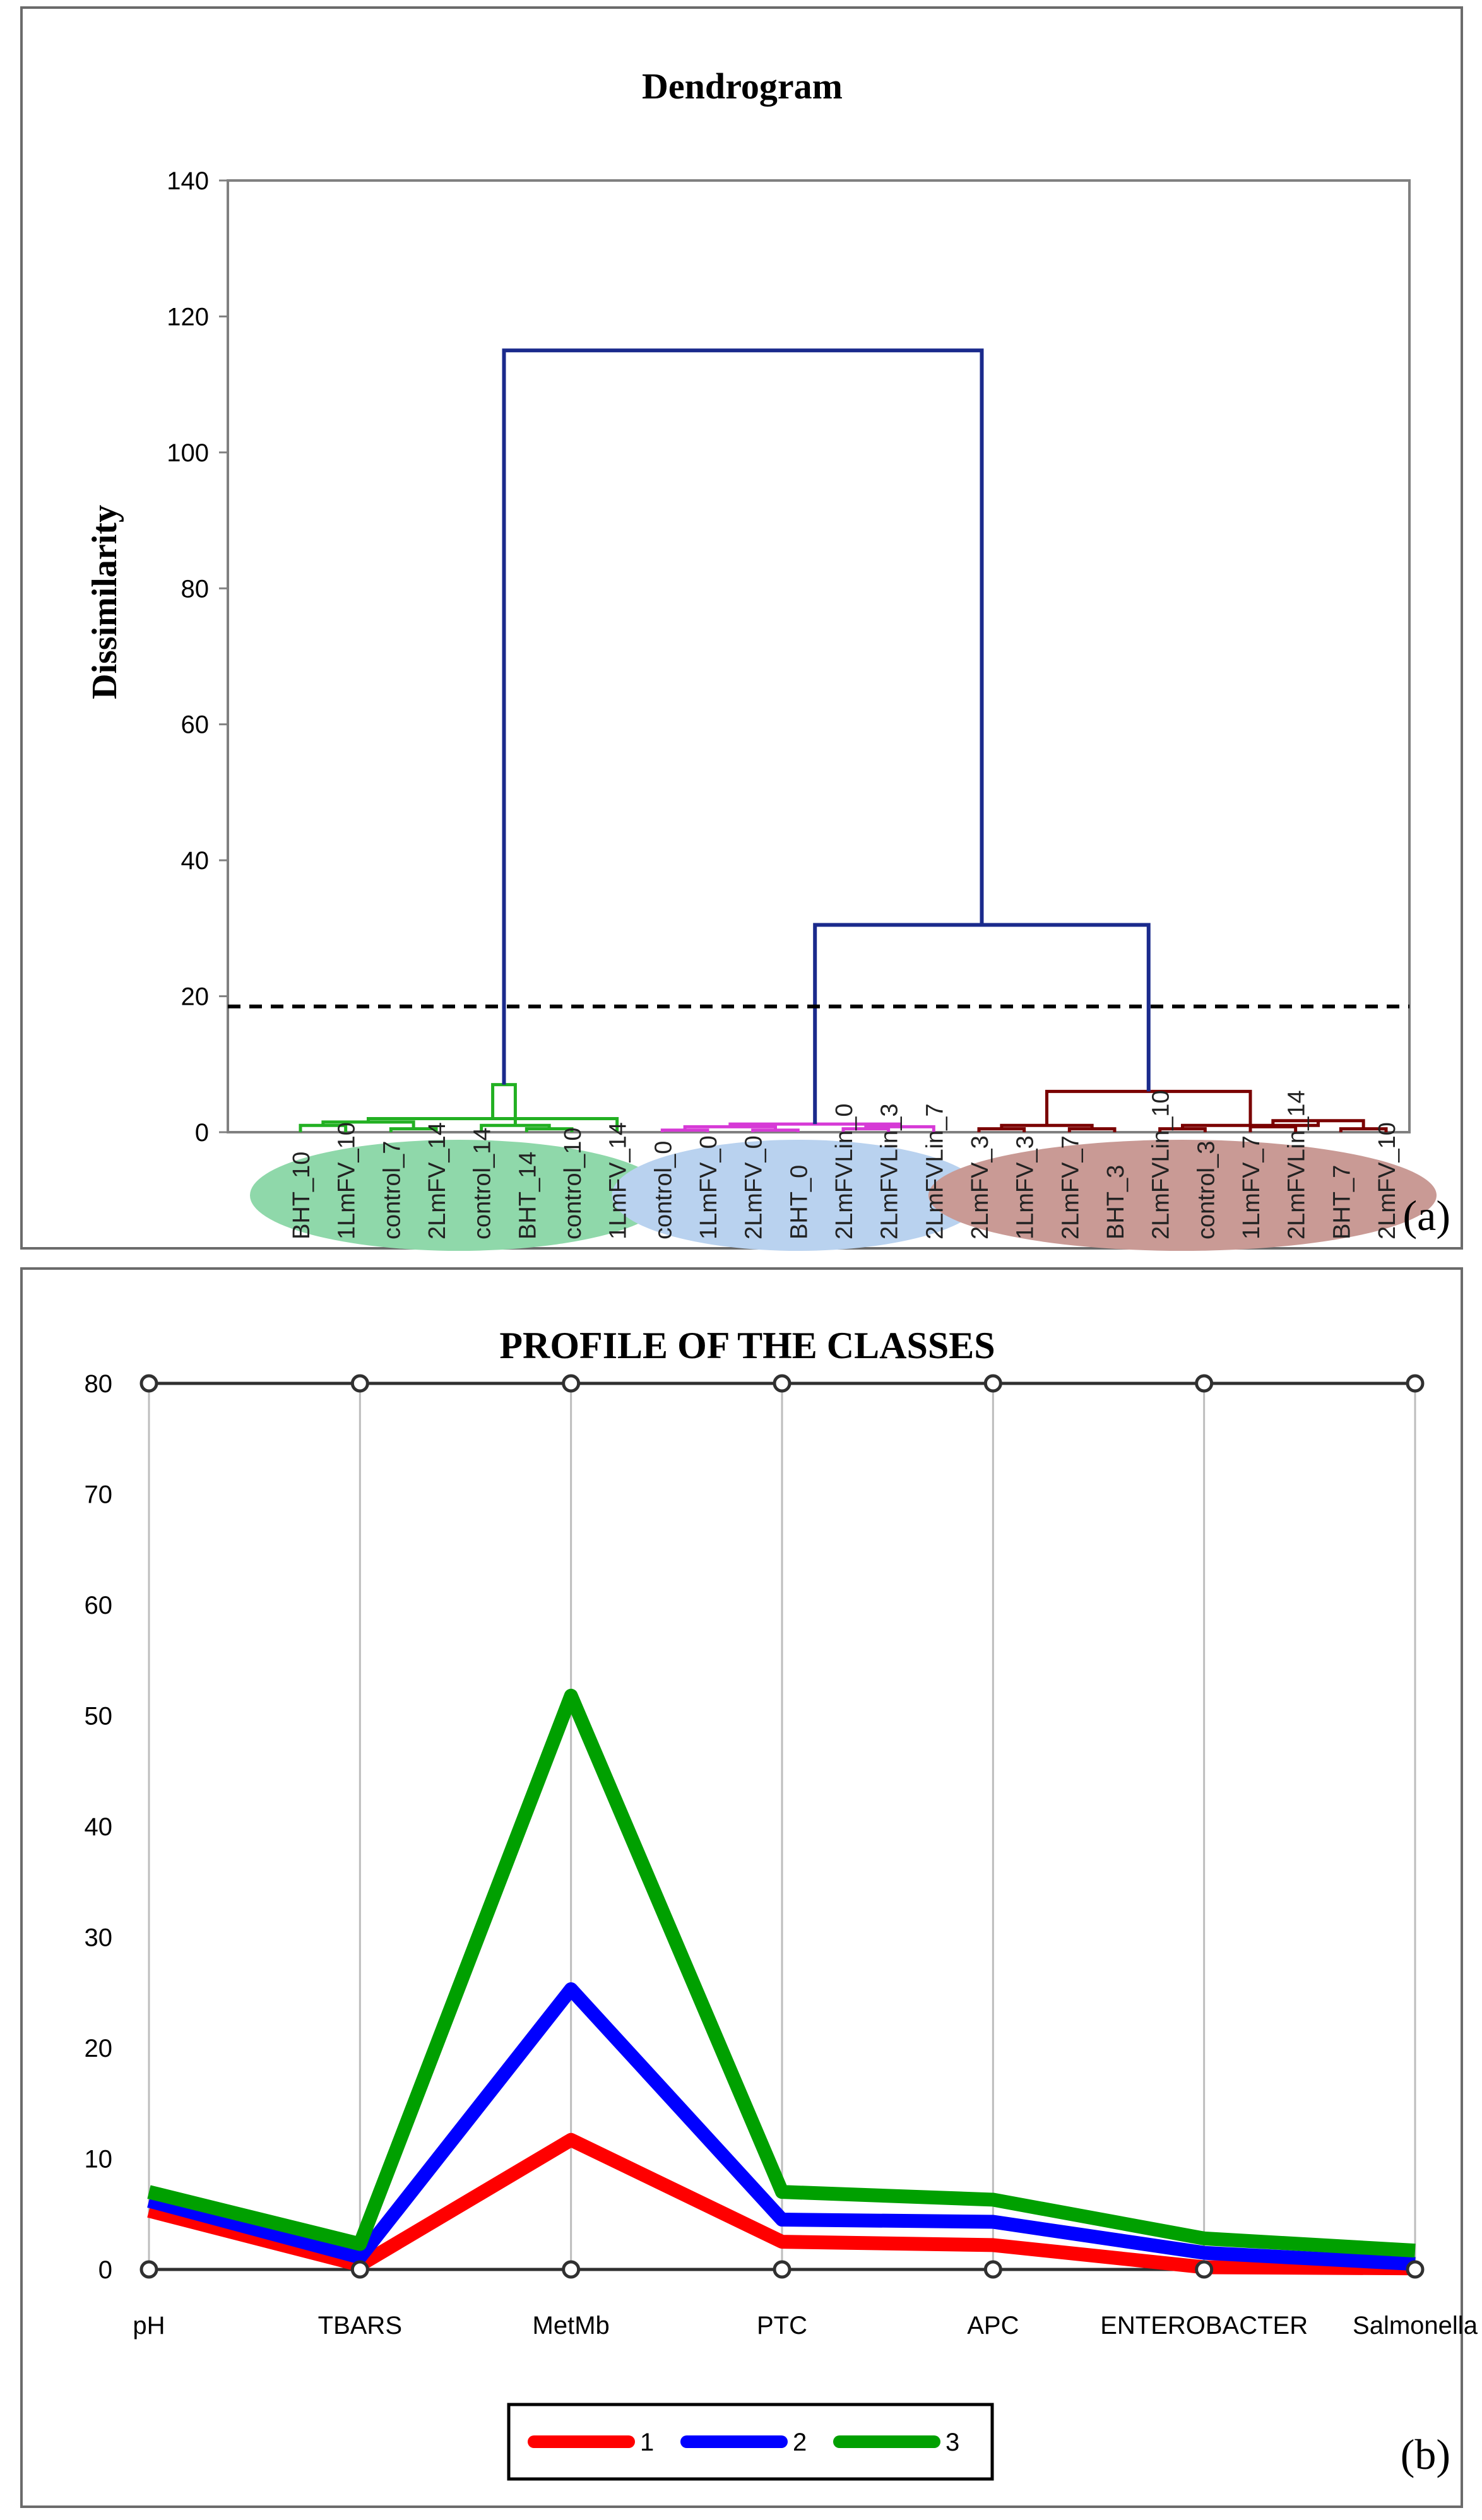  I want to click on leaf-label: BHT_0, so click(799, 1202).